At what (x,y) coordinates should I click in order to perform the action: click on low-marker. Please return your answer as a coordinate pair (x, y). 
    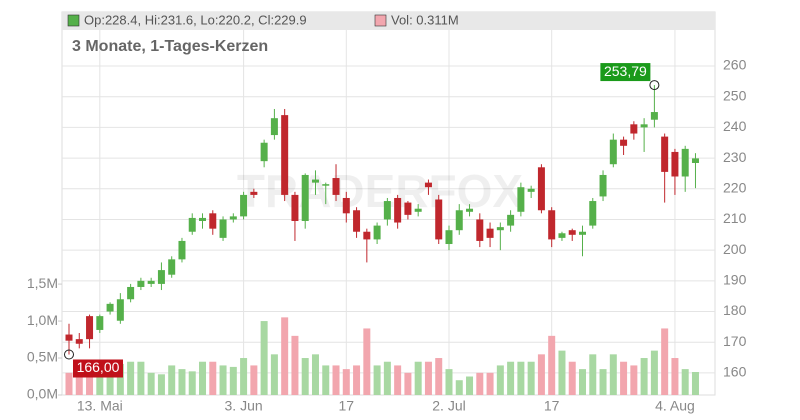
    Looking at the image, I should click on (69, 354).